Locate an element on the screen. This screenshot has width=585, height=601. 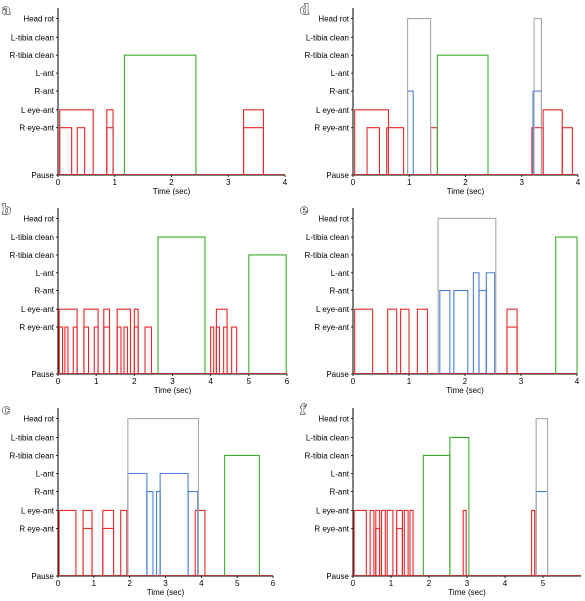
y-tick-label: L-tibia clean is located at coordinates (327, 37).